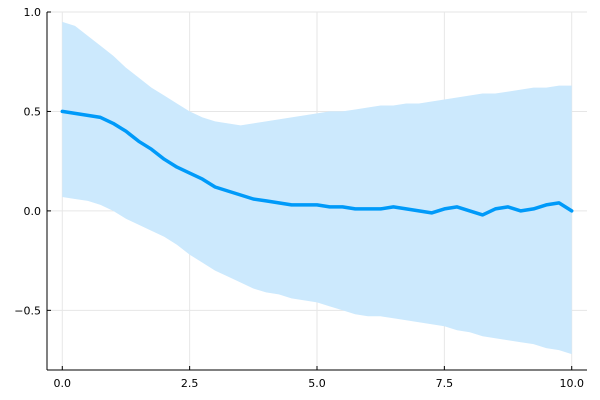 Image resolution: width=600 pixels, height=400 pixels. What do you see at coordinates (317, 383) in the screenshot?
I see `x-tick-label-2: 5.0` at bounding box center [317, 383].